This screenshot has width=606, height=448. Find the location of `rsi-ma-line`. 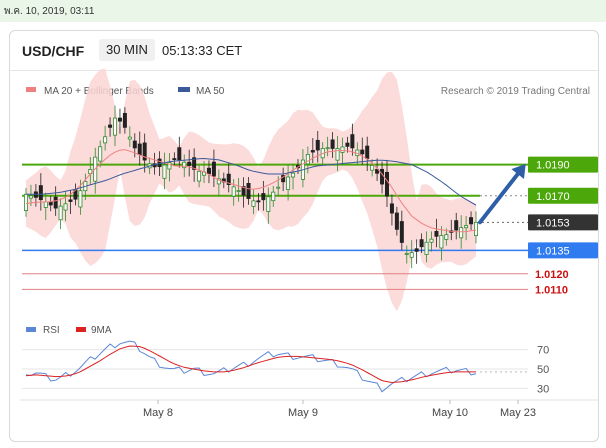

rsi-ma-line is located at coordinates (250, 364).